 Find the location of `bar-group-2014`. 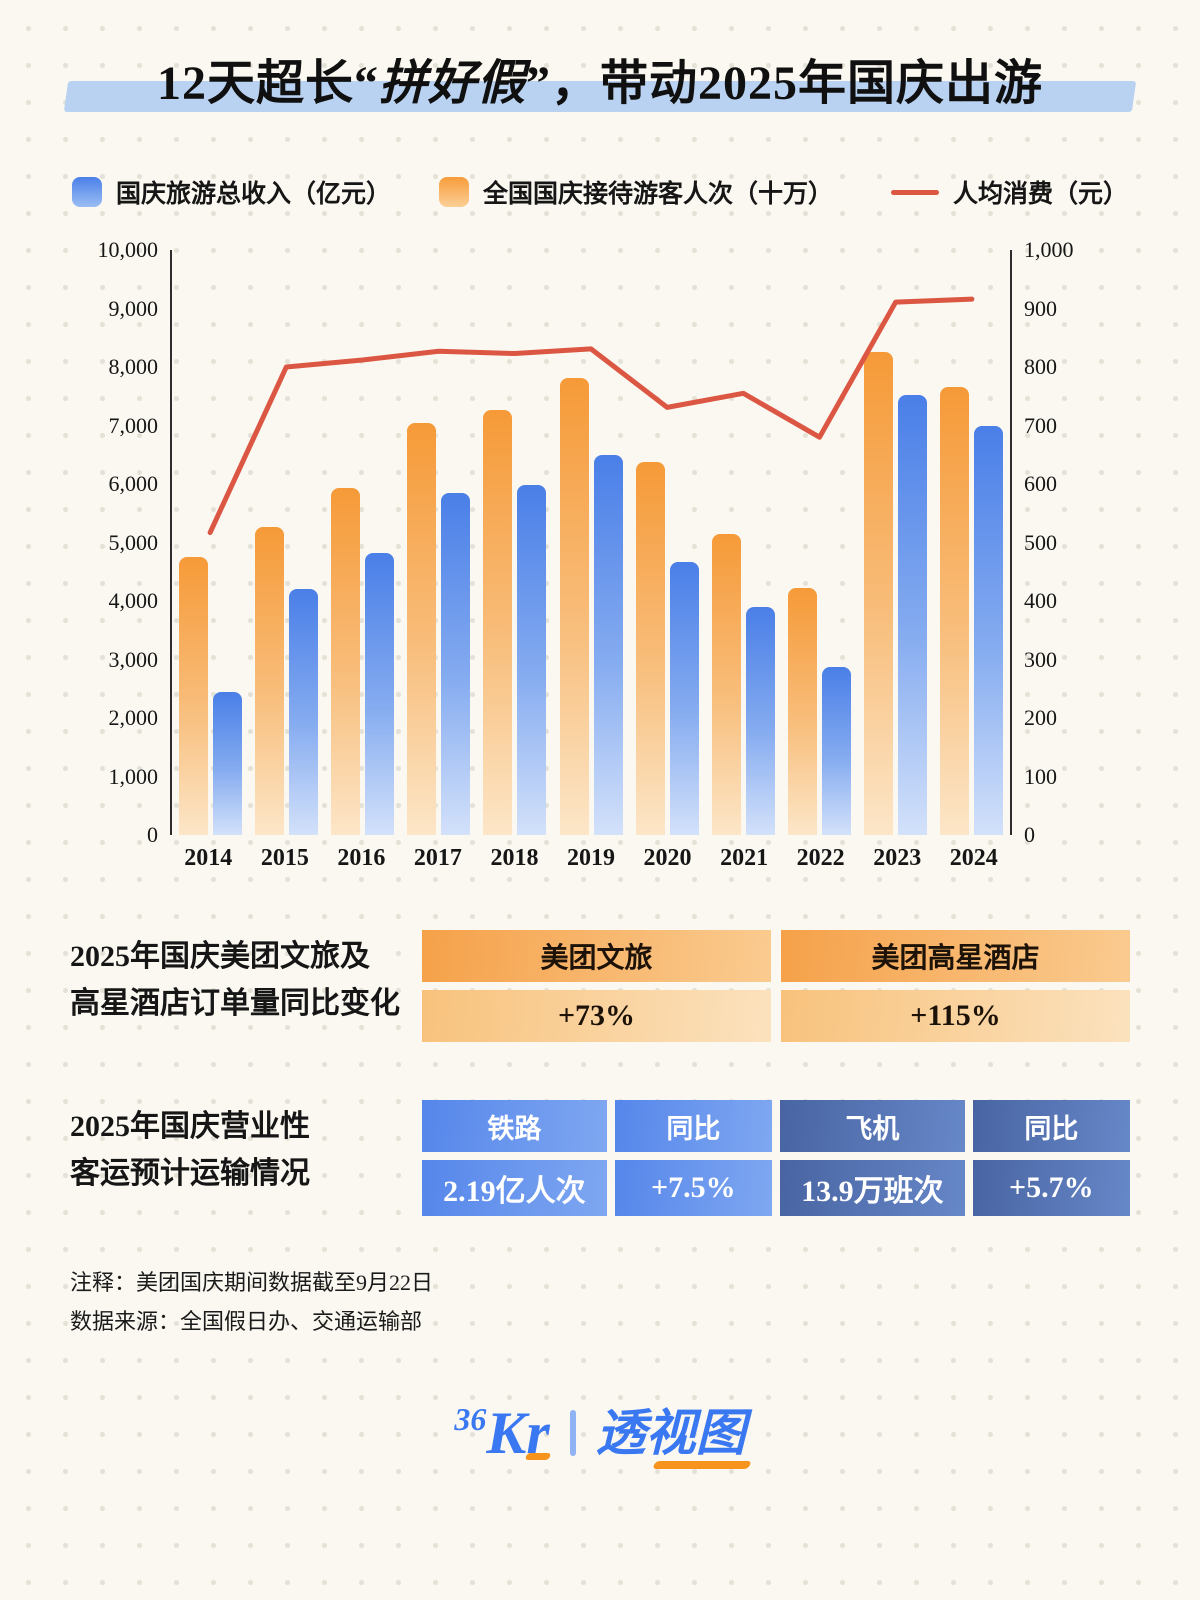

bar-group-2014 is located at coordinates (210, 542).